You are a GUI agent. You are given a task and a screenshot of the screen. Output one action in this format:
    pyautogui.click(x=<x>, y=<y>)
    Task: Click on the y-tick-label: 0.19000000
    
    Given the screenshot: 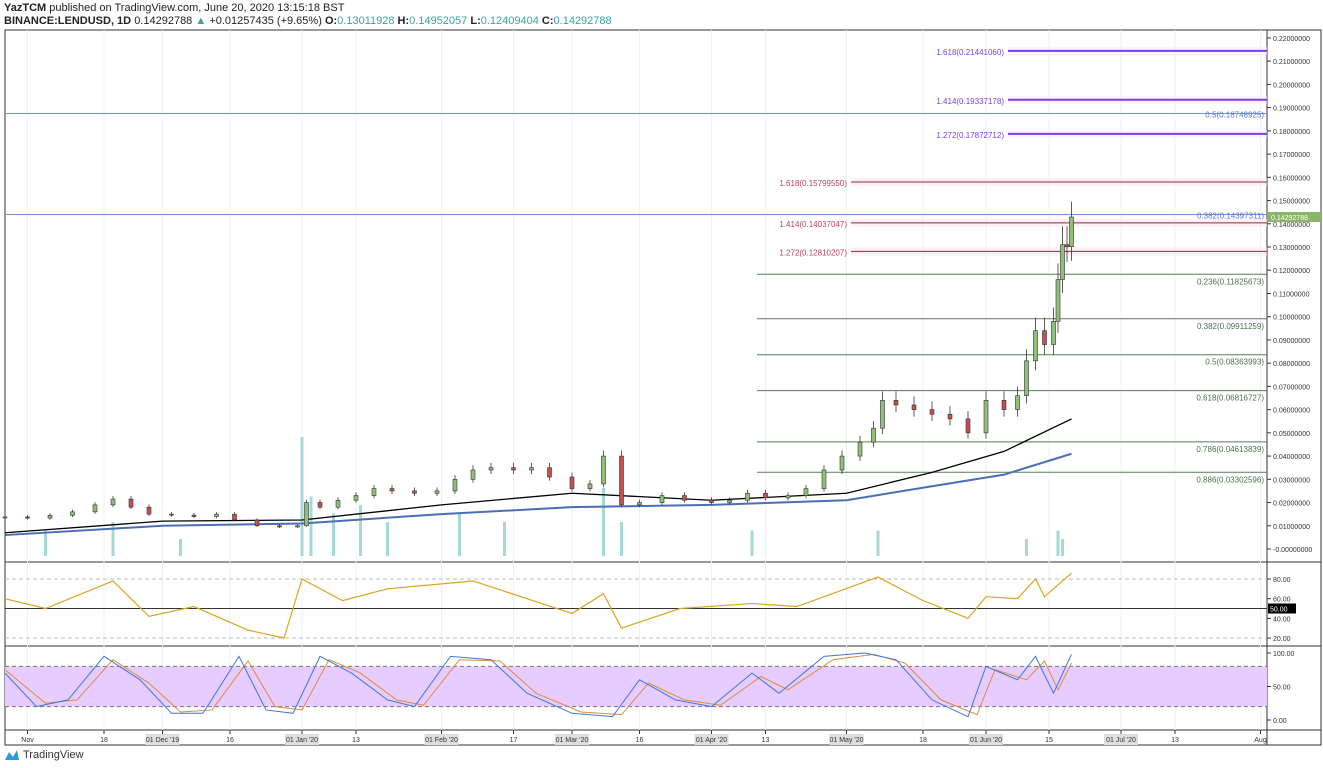 What is the action you would take?
    pyautogui.click(x=1291, y=109)
    